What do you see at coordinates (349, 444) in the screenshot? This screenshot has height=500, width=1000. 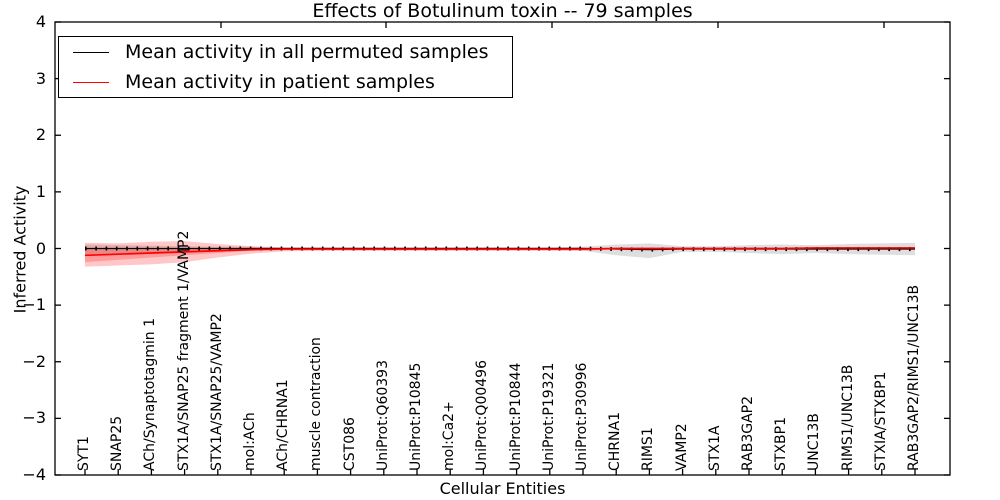 I see `x-tick-label: CST086` at bounding box center [349, 444].